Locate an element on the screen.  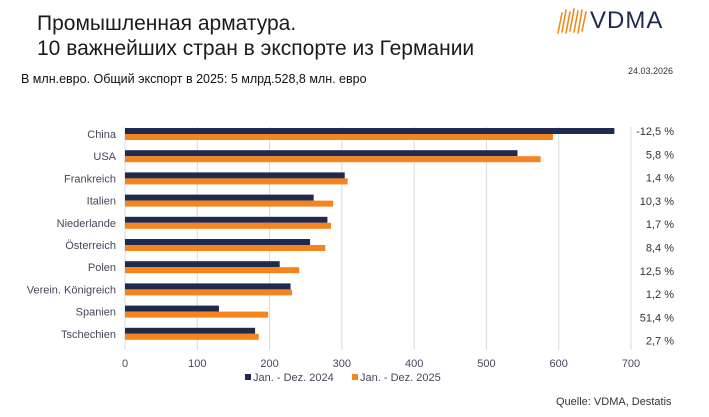
vdma-logo-text: VDMA is located at coordinates (627, 20).